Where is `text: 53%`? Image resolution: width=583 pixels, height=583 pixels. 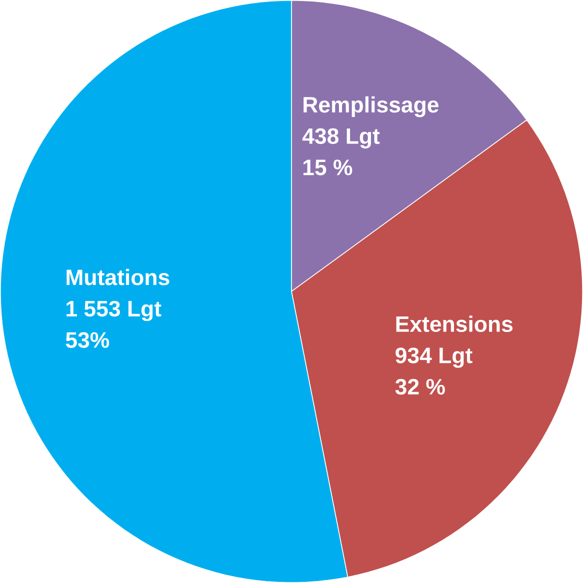
text: 53% is located at coordinates (88, 340).